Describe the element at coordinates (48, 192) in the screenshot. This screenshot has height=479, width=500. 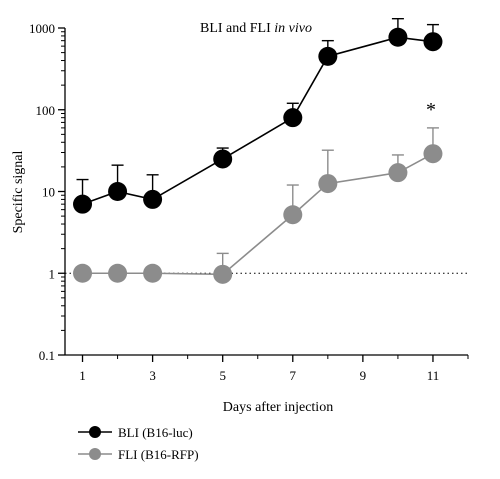
I see `y-tick-label: 10` at that location.